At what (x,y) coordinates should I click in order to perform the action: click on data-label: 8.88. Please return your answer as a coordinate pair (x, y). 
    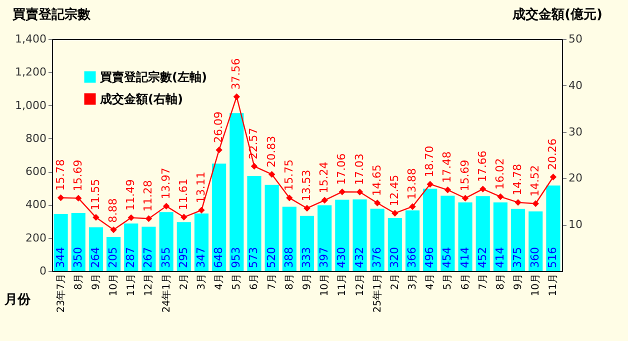
    Looking at the image, I should click on (113, 210).